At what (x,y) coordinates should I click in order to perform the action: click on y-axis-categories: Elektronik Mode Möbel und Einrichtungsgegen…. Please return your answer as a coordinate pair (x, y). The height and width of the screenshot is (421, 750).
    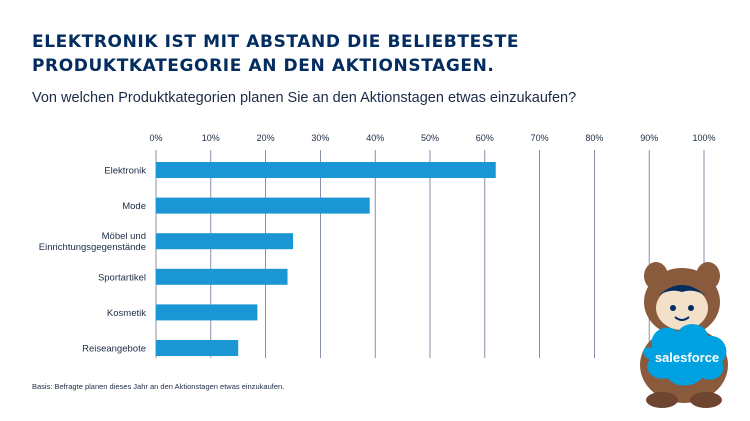
    Looking at the image, I should click on (92, 260).